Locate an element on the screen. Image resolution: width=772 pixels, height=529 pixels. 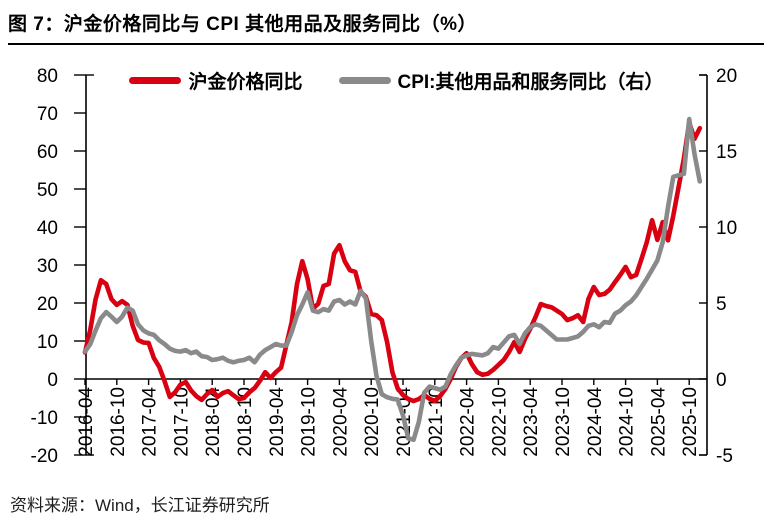
legend-label-gold: 沪金价格同比 is located at coordinates (245, 82).